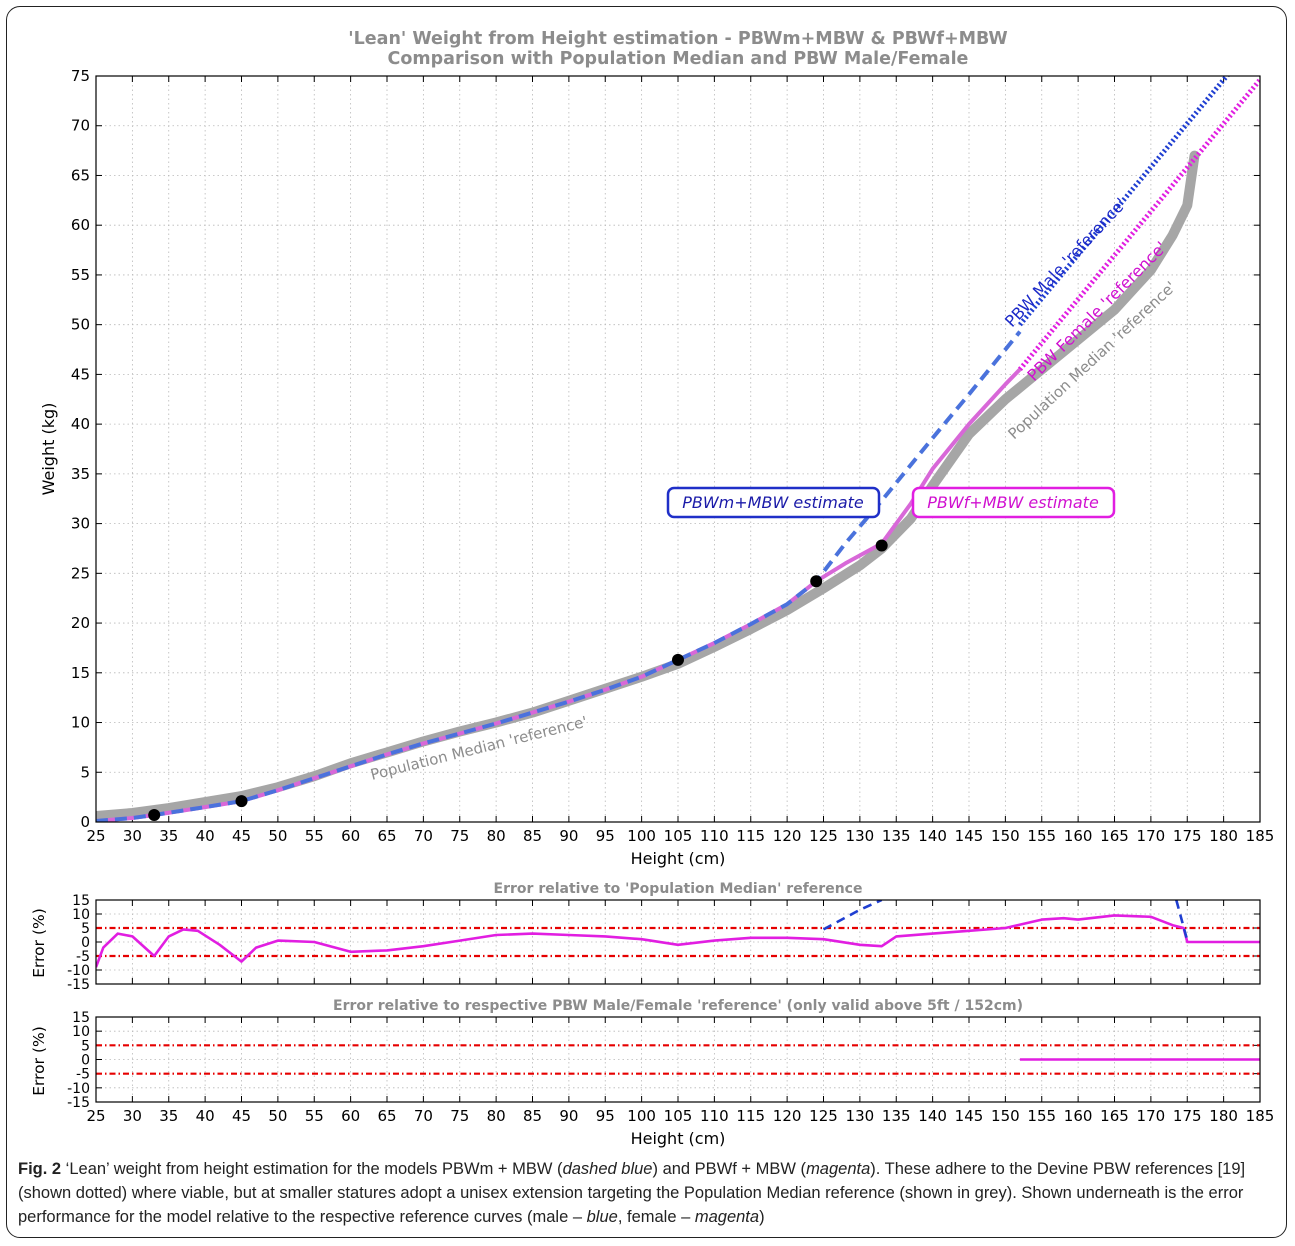  I want to click on main-xtick-label-11: 80, so click(496, 836).